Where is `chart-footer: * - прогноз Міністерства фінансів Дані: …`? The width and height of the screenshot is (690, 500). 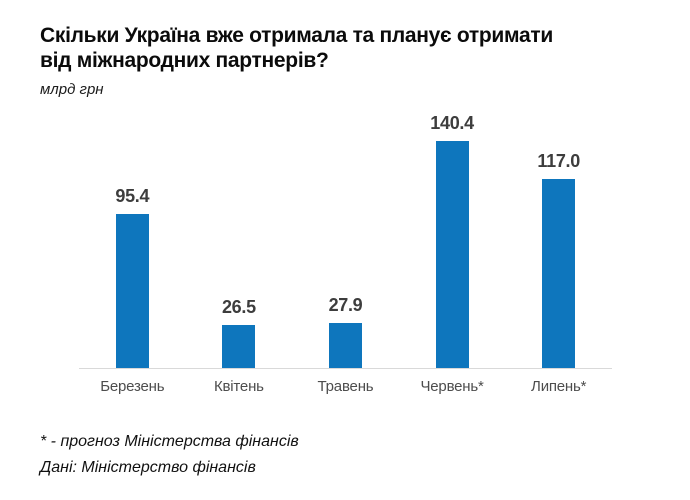 chart-footer: * - прогноз Міністерства фінансів Дані: … is located at coordinates (365, 455).